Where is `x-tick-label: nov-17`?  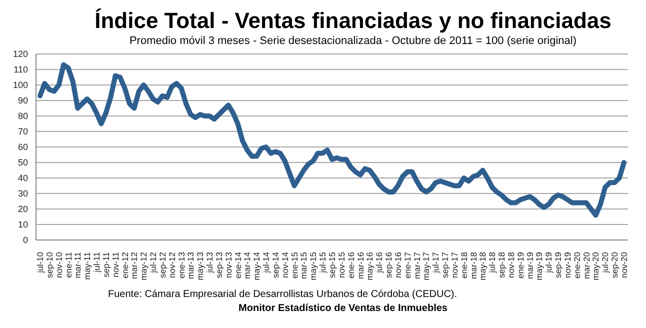
x-tick-label: nov-17 is located at coordinates (454, 265).